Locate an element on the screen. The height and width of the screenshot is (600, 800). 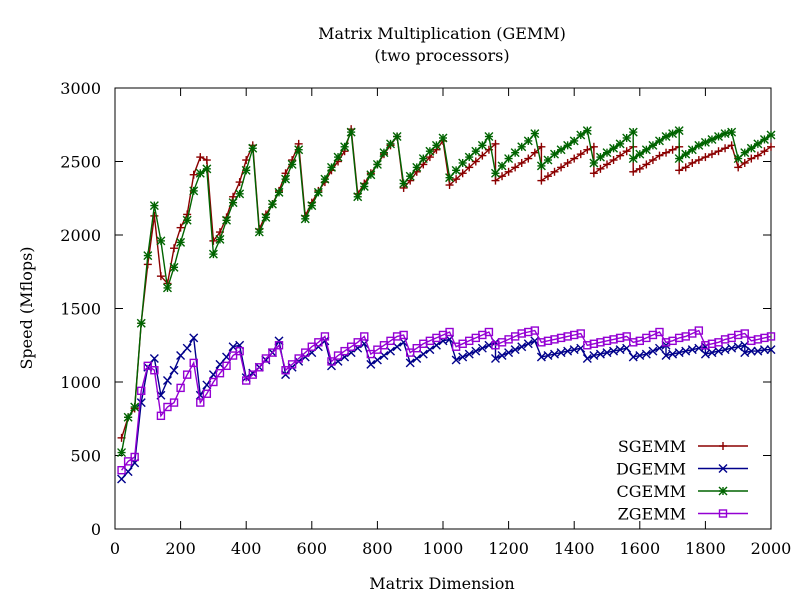
x-tick-label: 200 is located at coordinates (180, 548).